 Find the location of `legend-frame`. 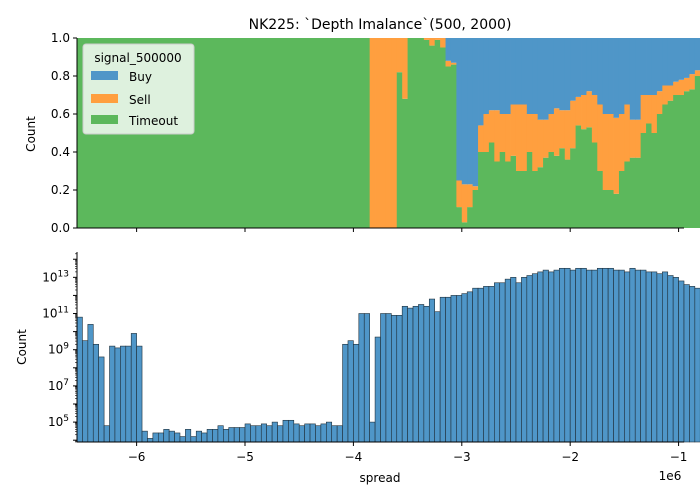

legend-frame is located at coordinates (138, 89).